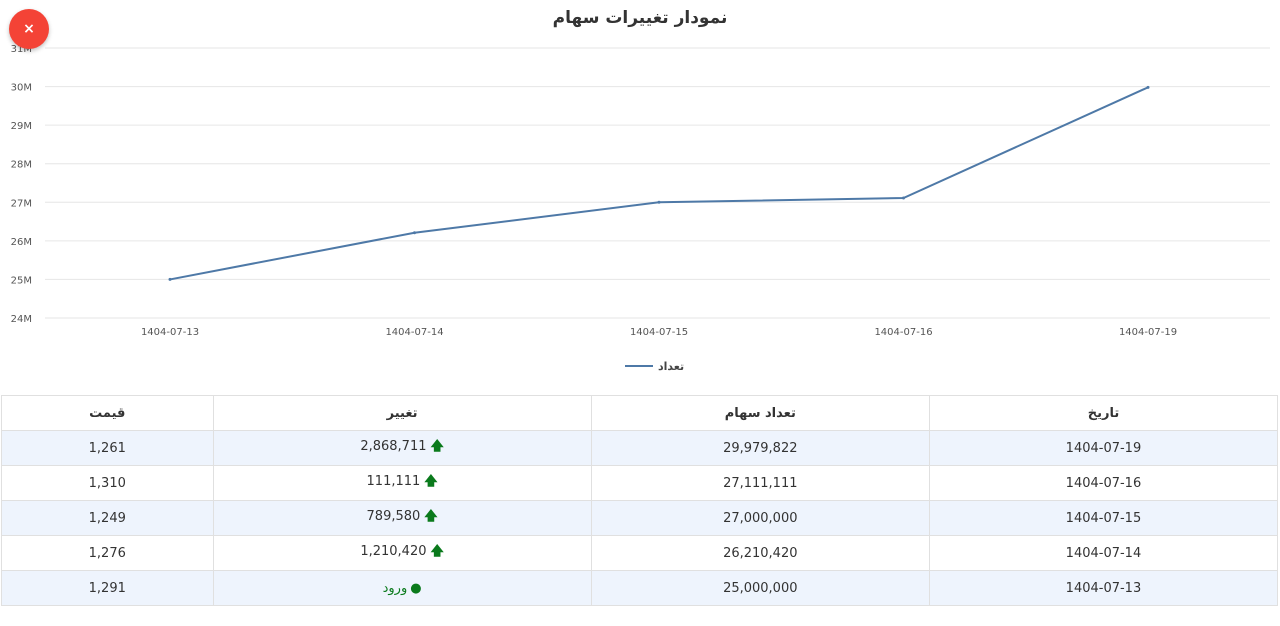 Image resolution: width=1280 pixels, height=626 pixels. What do you see at coordinates (402, 413) in the screenshot?
I see `header-change: تغییر` at bounding box center [402, 413].